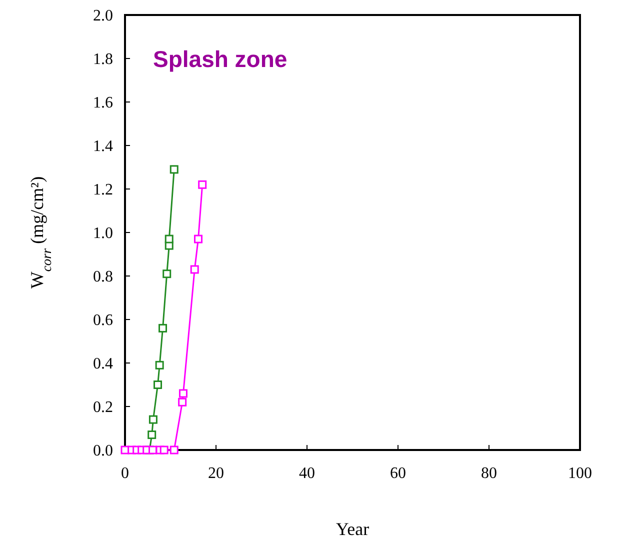 This screenshot has width=623, height=545. I want to click on y-tick-label: 0.6, so click(103, 321).